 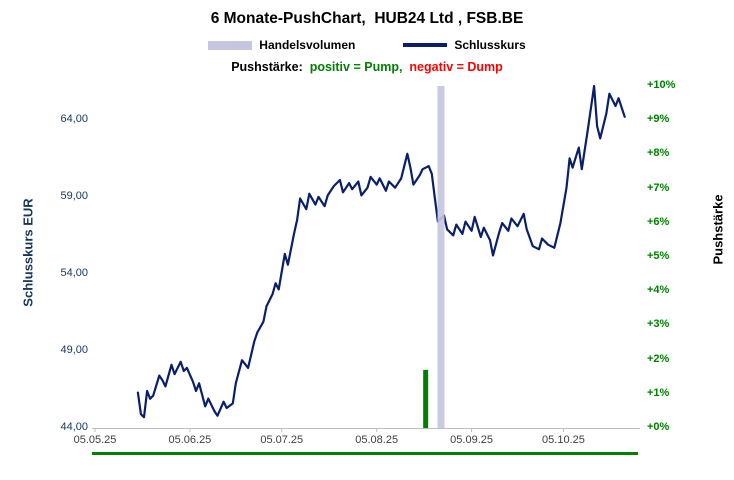 I want to click on push-strength-bar, so click(x=426, y=398).